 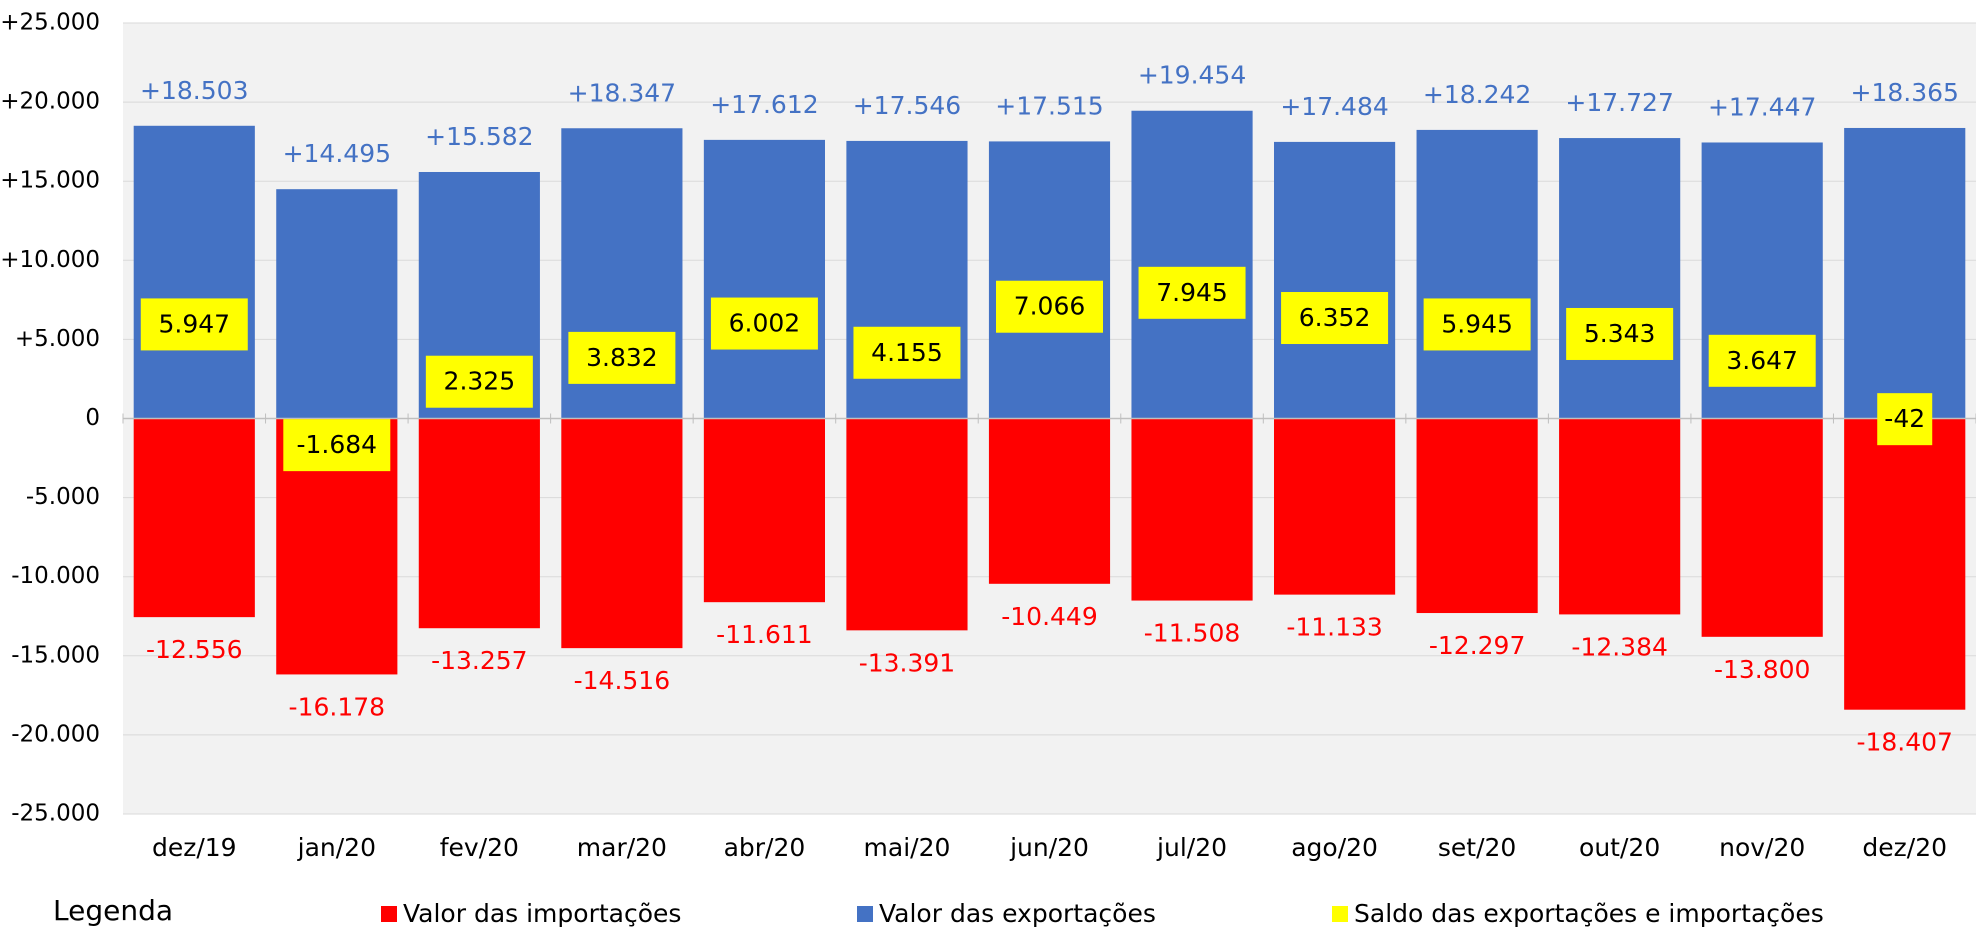 I want to click on x-tick-label: mai/20, so click(x=907, y=847).